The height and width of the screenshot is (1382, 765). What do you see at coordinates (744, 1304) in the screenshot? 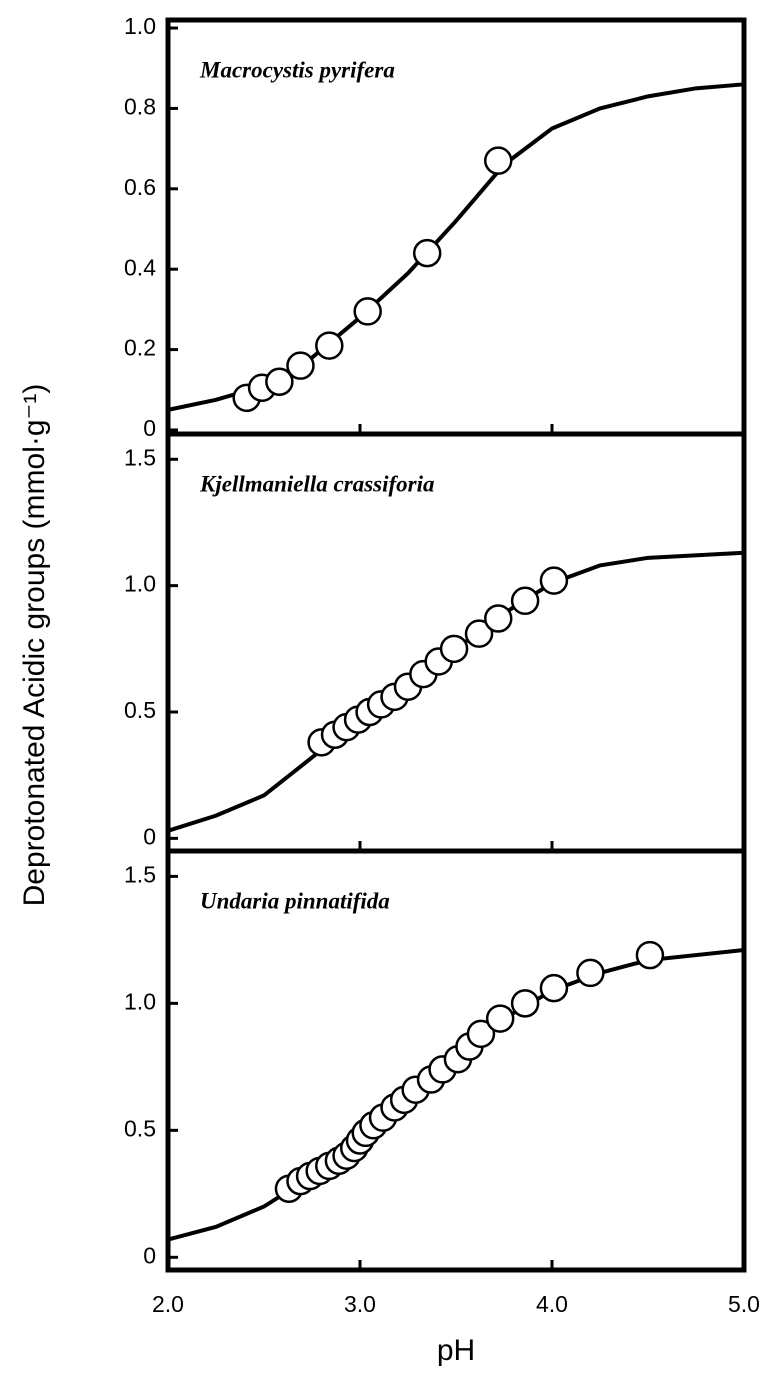
I see `x-tick-label: 5.0` at bounding box center [744, 1304].